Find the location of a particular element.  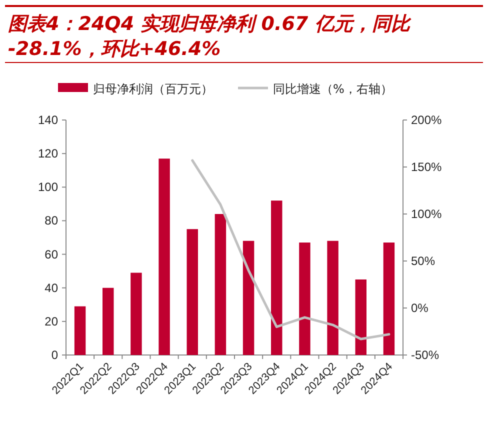

y2-tick-label: -50% is located at coordinates (425, 355).